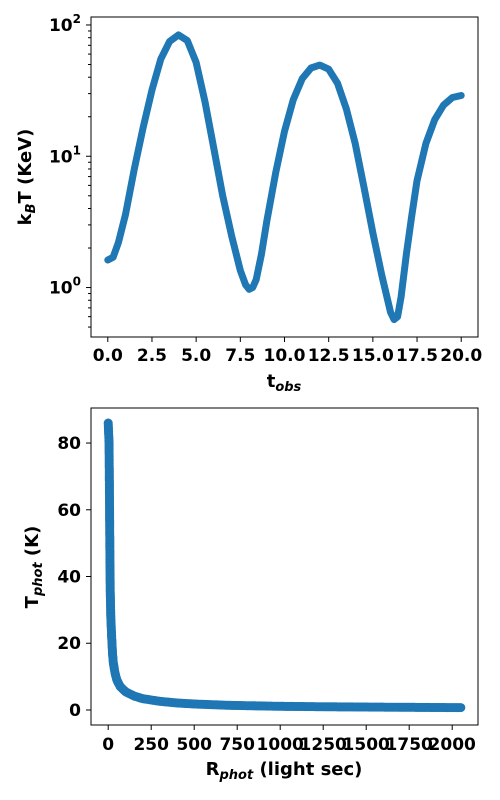 The width and height of the screenshot is (500, 800). I want to click on bottom-x-tick-label: 750, so click(237, 745).